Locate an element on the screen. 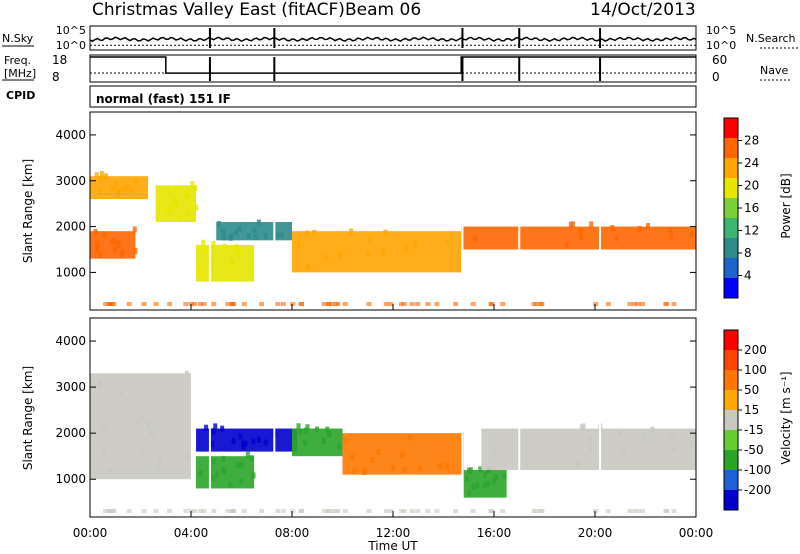 This screenshot has width=800, height=554. velocity-colorbar: 200 100 50 15 -15 -50 -100 -200 is located at coordinates (747, 420).